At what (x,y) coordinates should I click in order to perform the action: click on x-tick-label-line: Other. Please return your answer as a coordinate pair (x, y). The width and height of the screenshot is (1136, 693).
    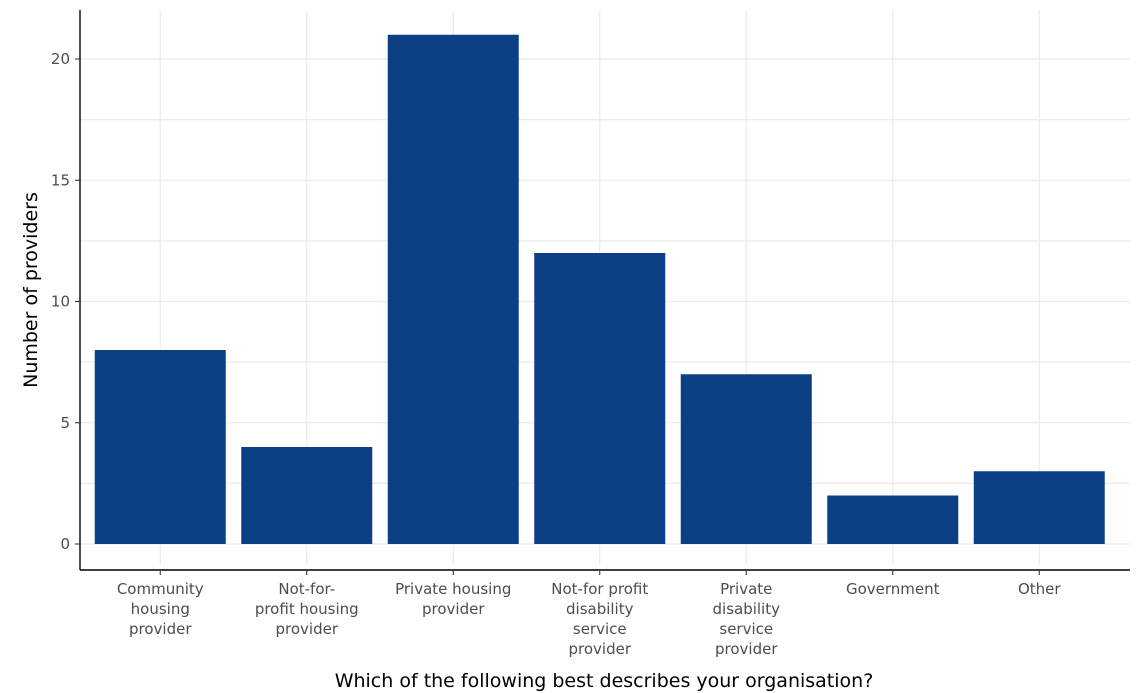
    Looking at the image, I should click on (1039, 589).